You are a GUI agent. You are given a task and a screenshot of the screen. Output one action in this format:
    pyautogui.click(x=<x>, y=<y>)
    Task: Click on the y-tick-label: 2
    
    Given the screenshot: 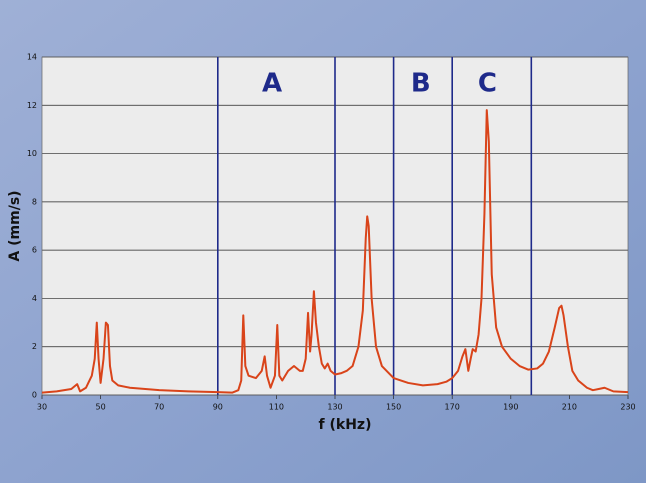 What is the action you would take?
    pyautogui.click(x=34, y=346)
    